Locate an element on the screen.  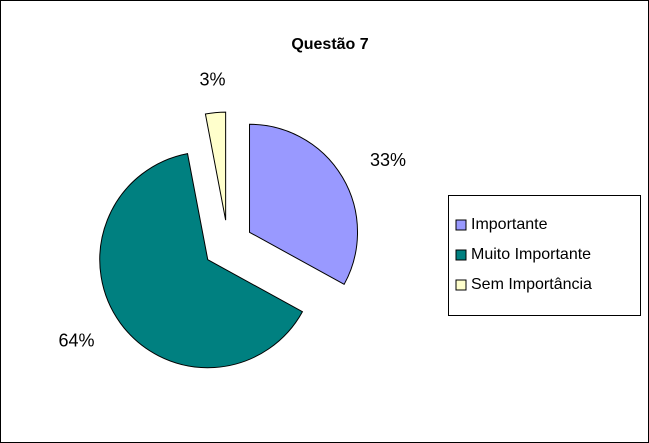
data-label: 3% is located at coordinates (212, 79).